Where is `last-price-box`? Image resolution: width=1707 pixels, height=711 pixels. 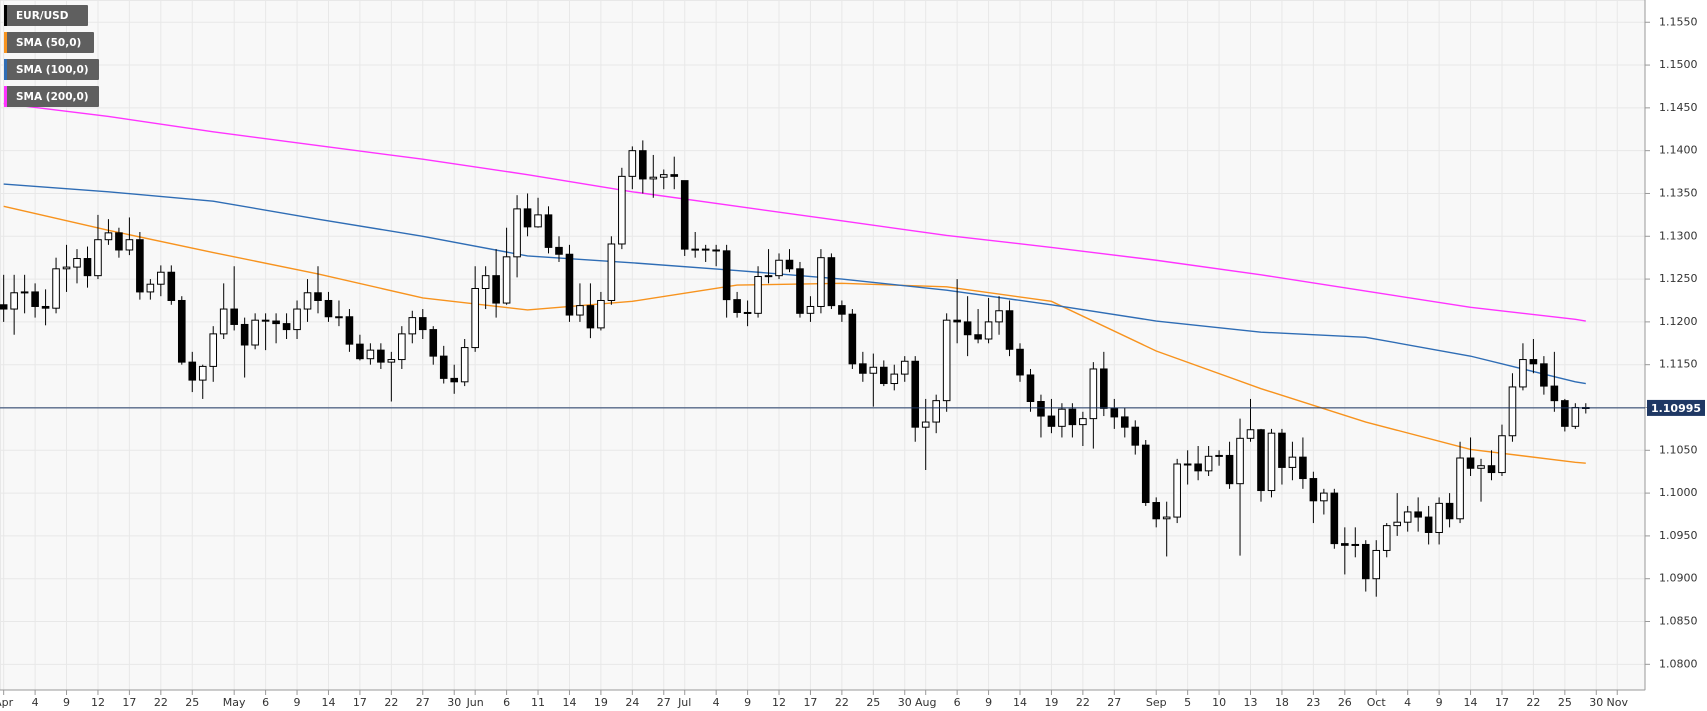
last-price-box is located at coordinates (1676, 407).